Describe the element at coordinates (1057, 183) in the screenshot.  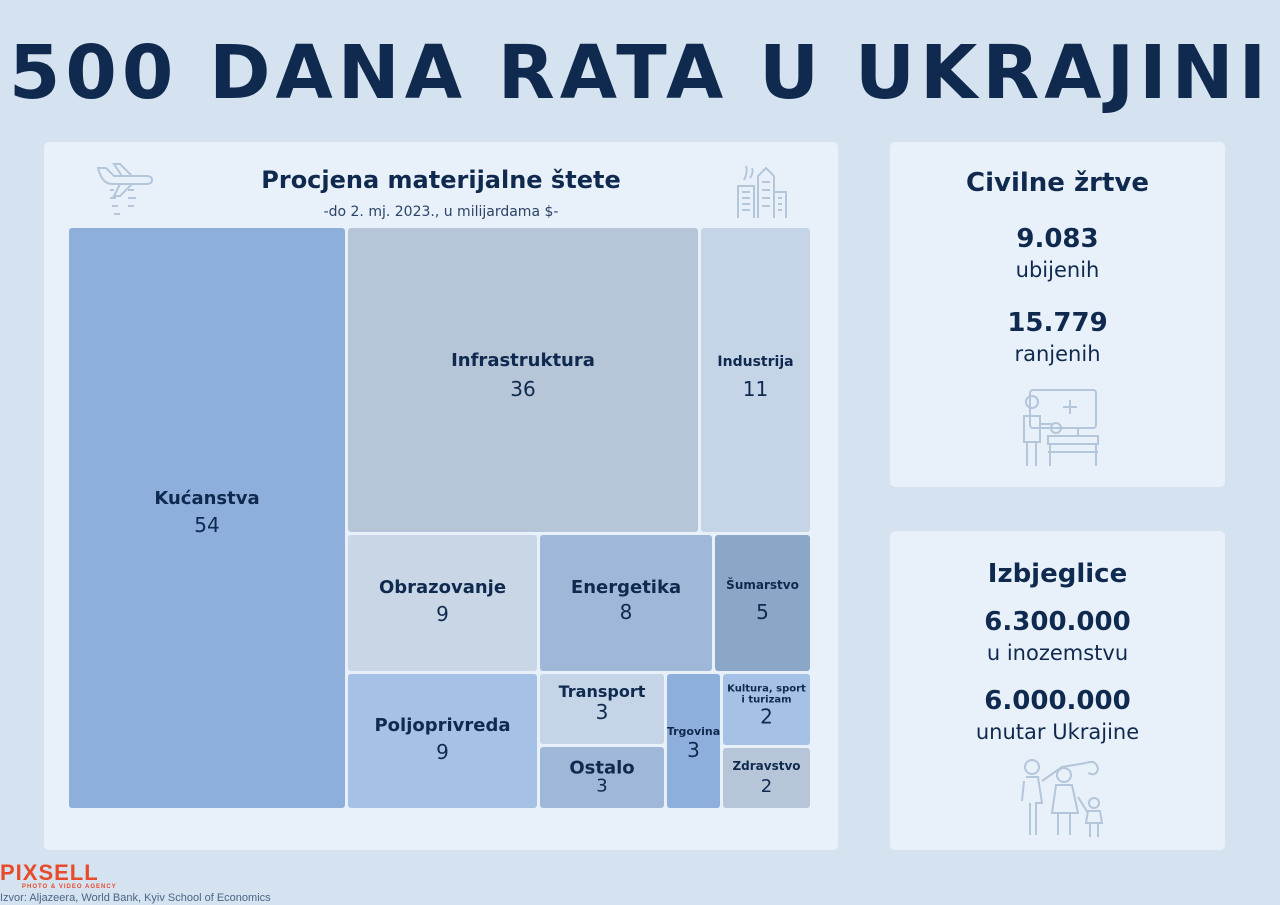
I see `civil-title: Civilne žrtve` at that location.